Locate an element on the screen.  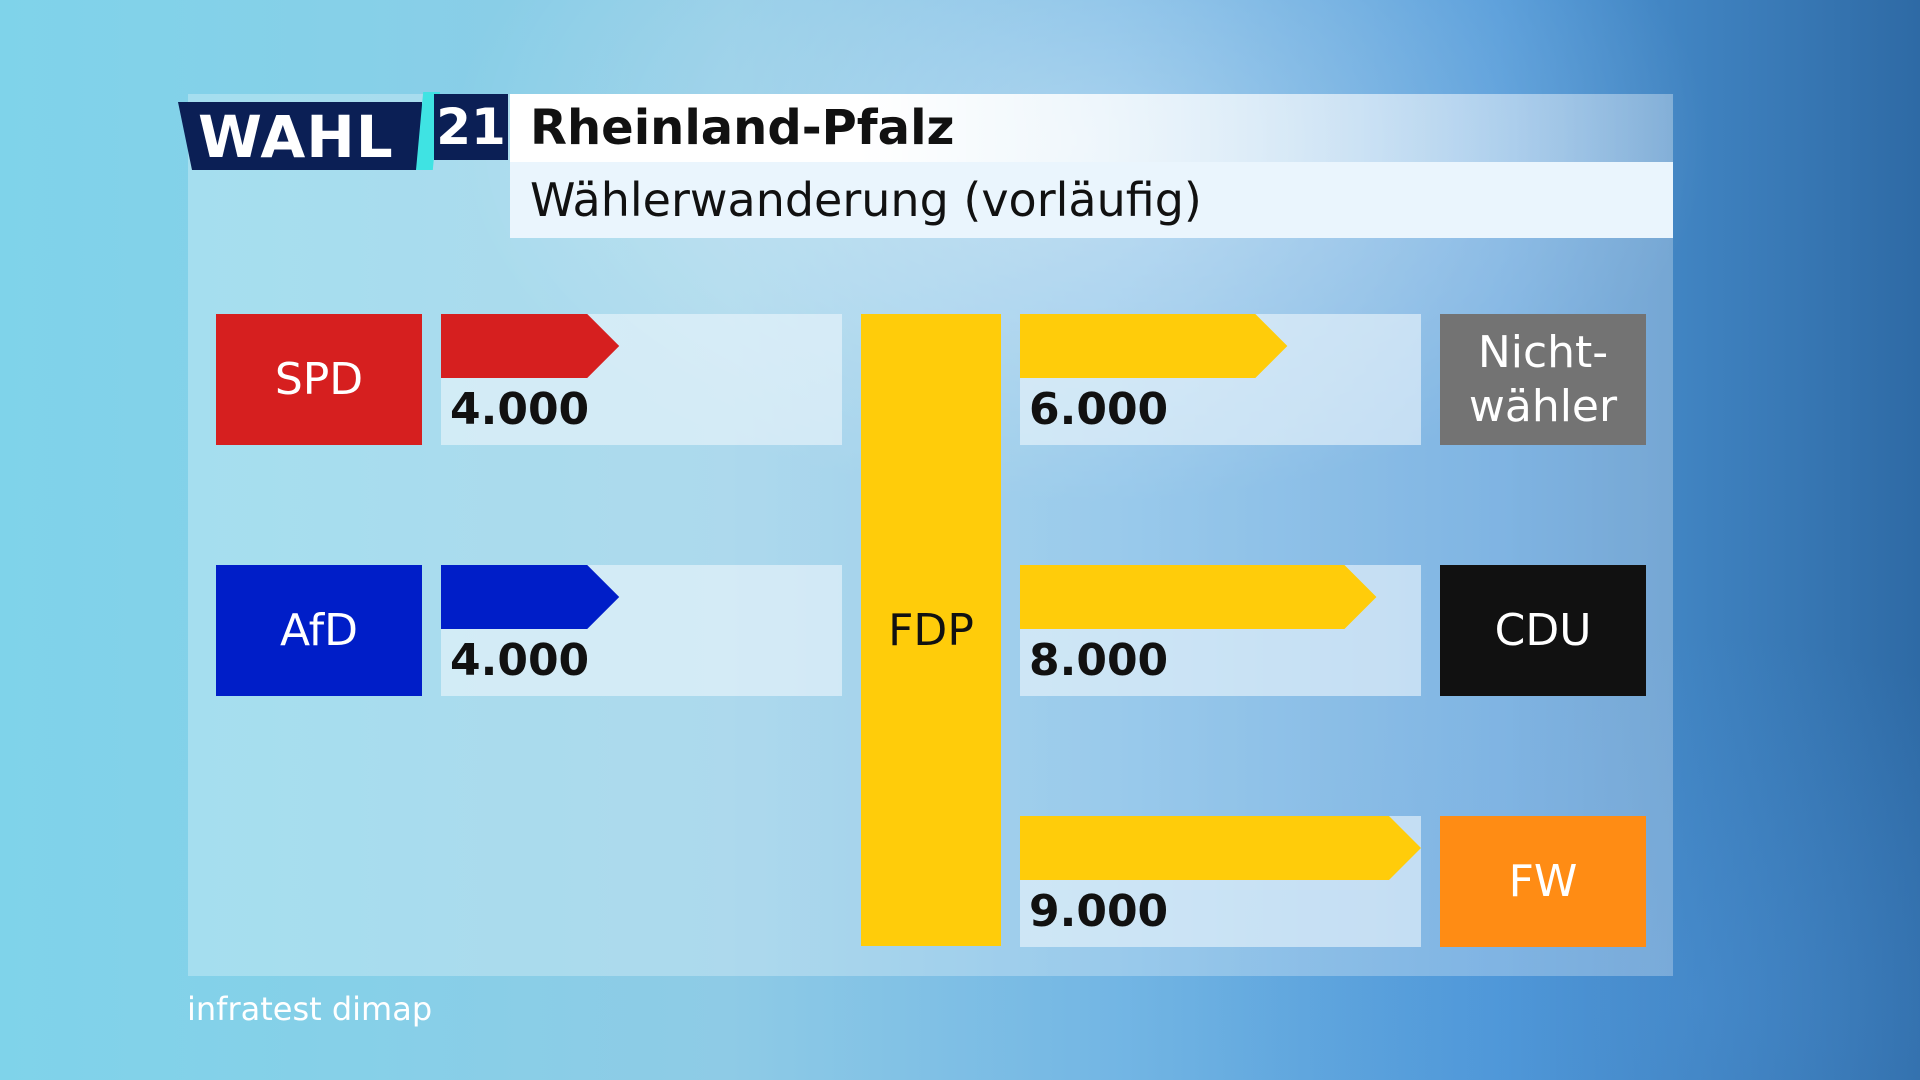
flow-arrow-nichtwaehler is located at coordinates (1154, 346).